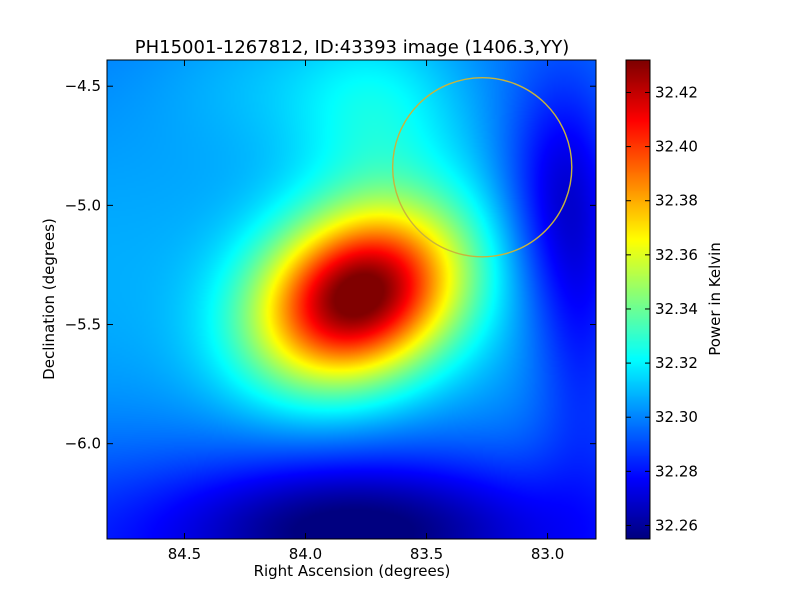  What do you see at coordinates (426, 554) in the screenshot?
I see `x-tick-label: 83.5` at bounding box center [426, 554].